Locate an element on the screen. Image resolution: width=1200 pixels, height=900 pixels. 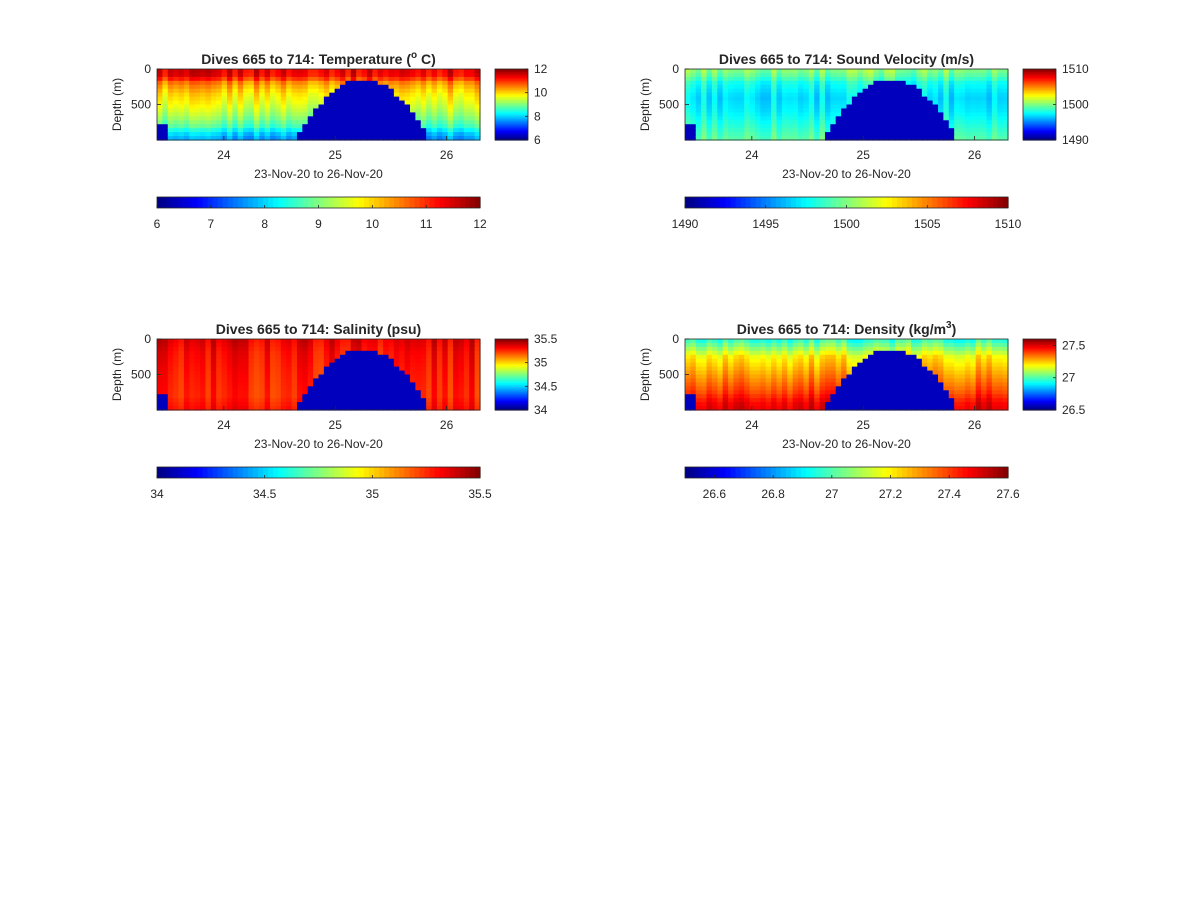
colorbar-frame is located at coordinates (318, 472).